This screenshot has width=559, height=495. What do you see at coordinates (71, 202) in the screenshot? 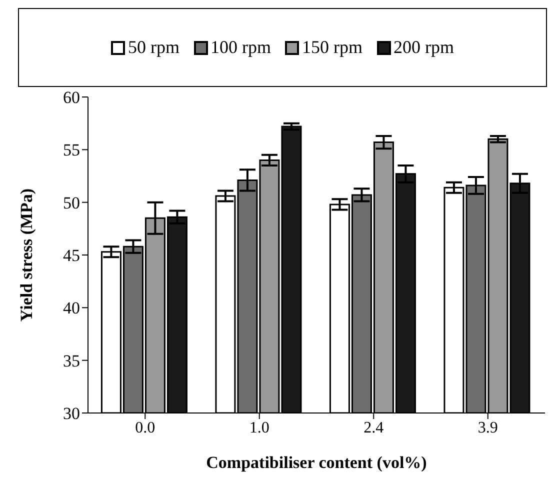
I see `y-tick-label: 50` at bounding box center [71, 202].